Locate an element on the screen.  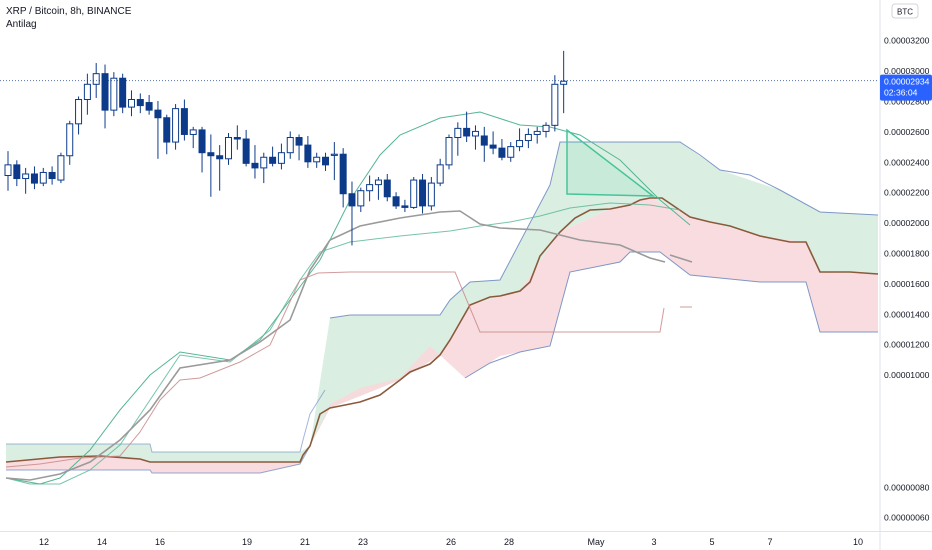
currency-badge-label: BTC is located at coordinates (905, 12).